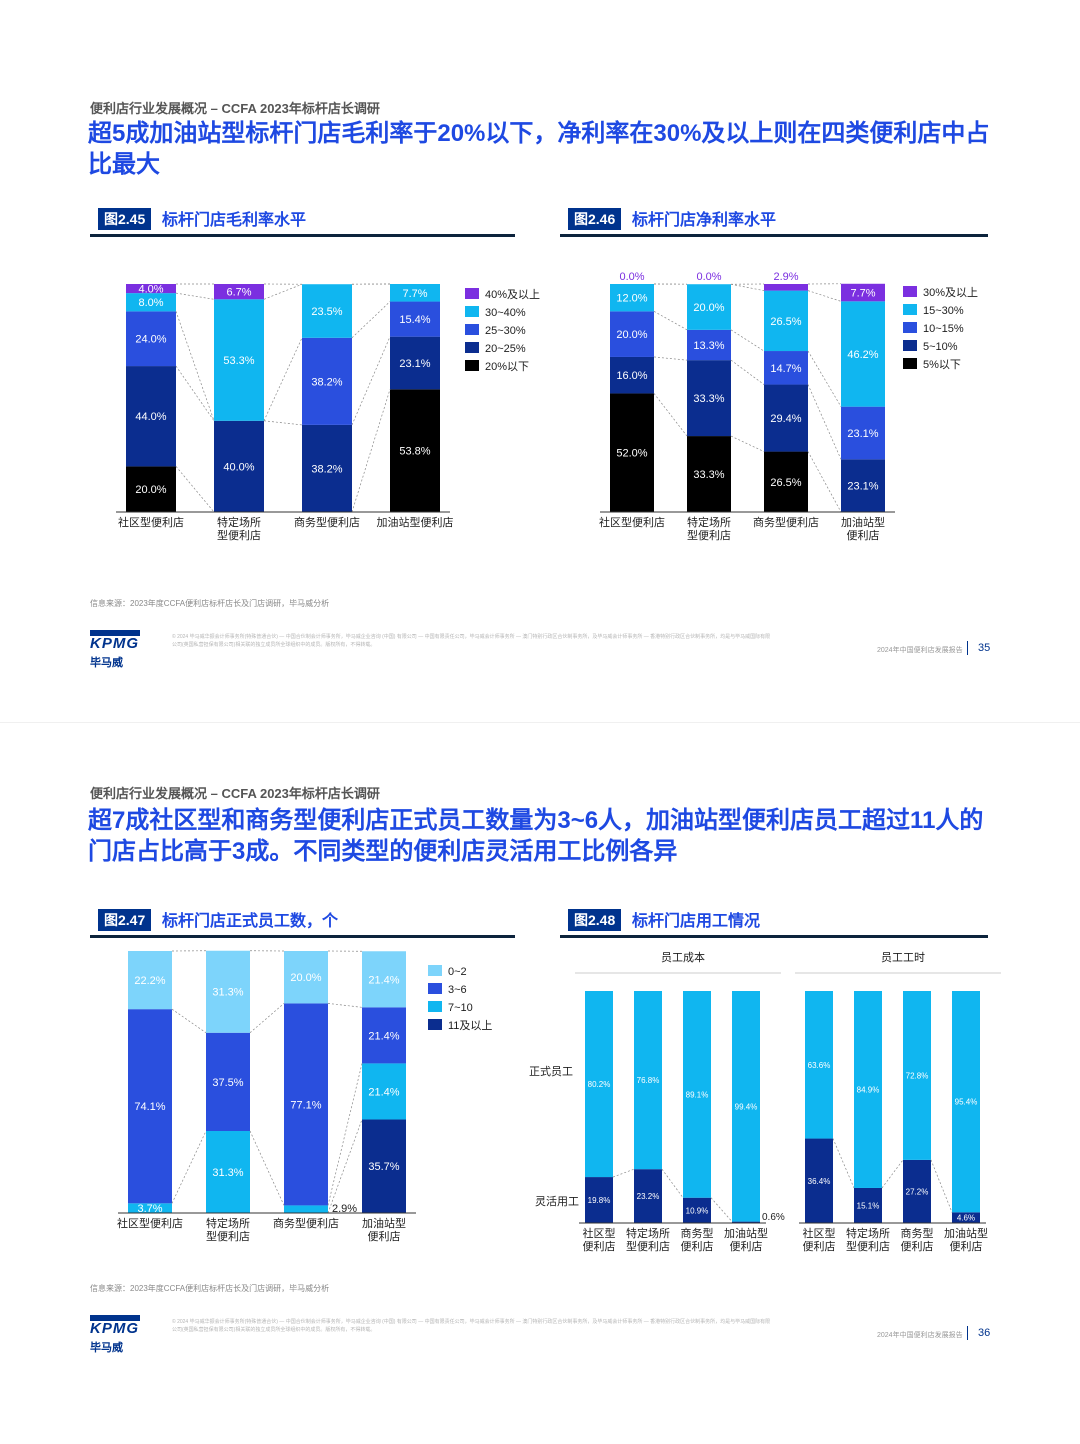 This screenshot has width=1080, height=1444. I want to click on legend-label: 11及以上, so click(470, 1025).